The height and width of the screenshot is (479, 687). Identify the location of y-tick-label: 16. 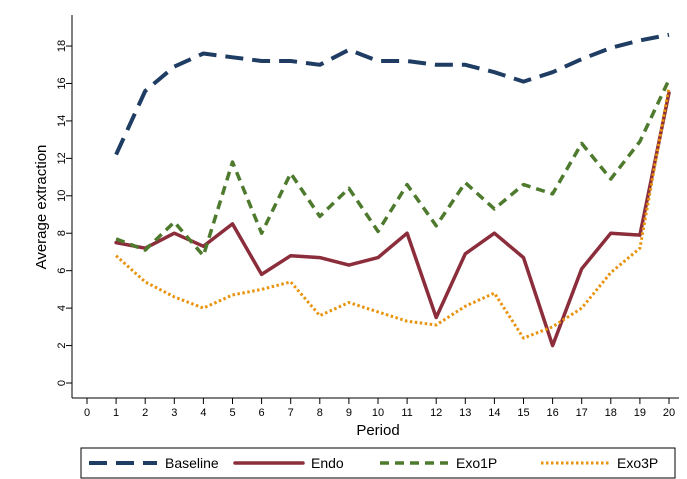
(62, 83).